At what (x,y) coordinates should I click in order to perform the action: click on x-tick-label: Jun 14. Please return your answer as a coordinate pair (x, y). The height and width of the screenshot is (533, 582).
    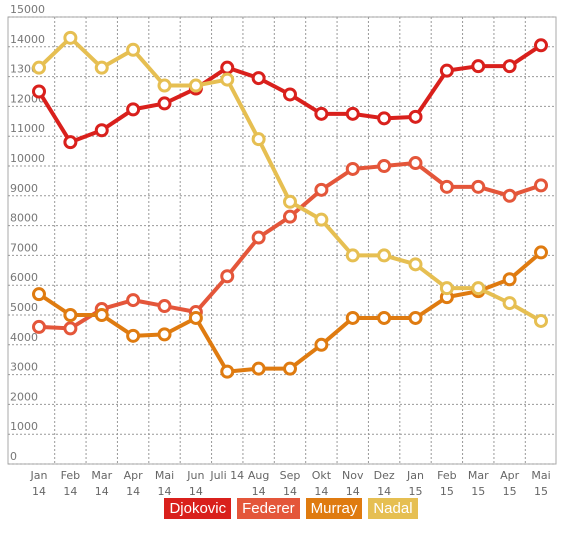
    Looking at the image, I should click on (196, 483).